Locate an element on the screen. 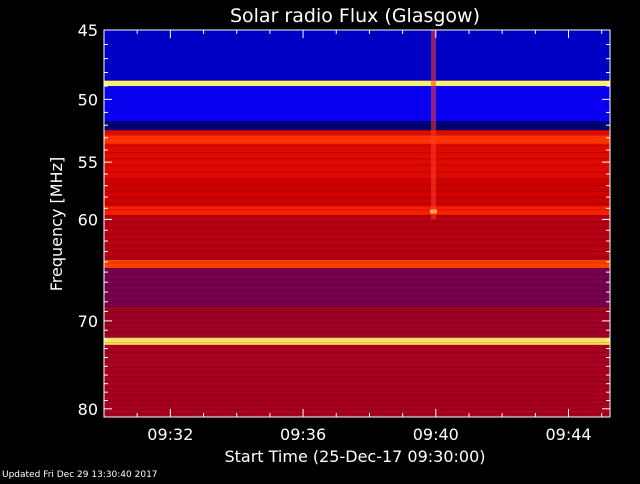  x-tick-label: 09:44 is located at coordinates (568, 434).